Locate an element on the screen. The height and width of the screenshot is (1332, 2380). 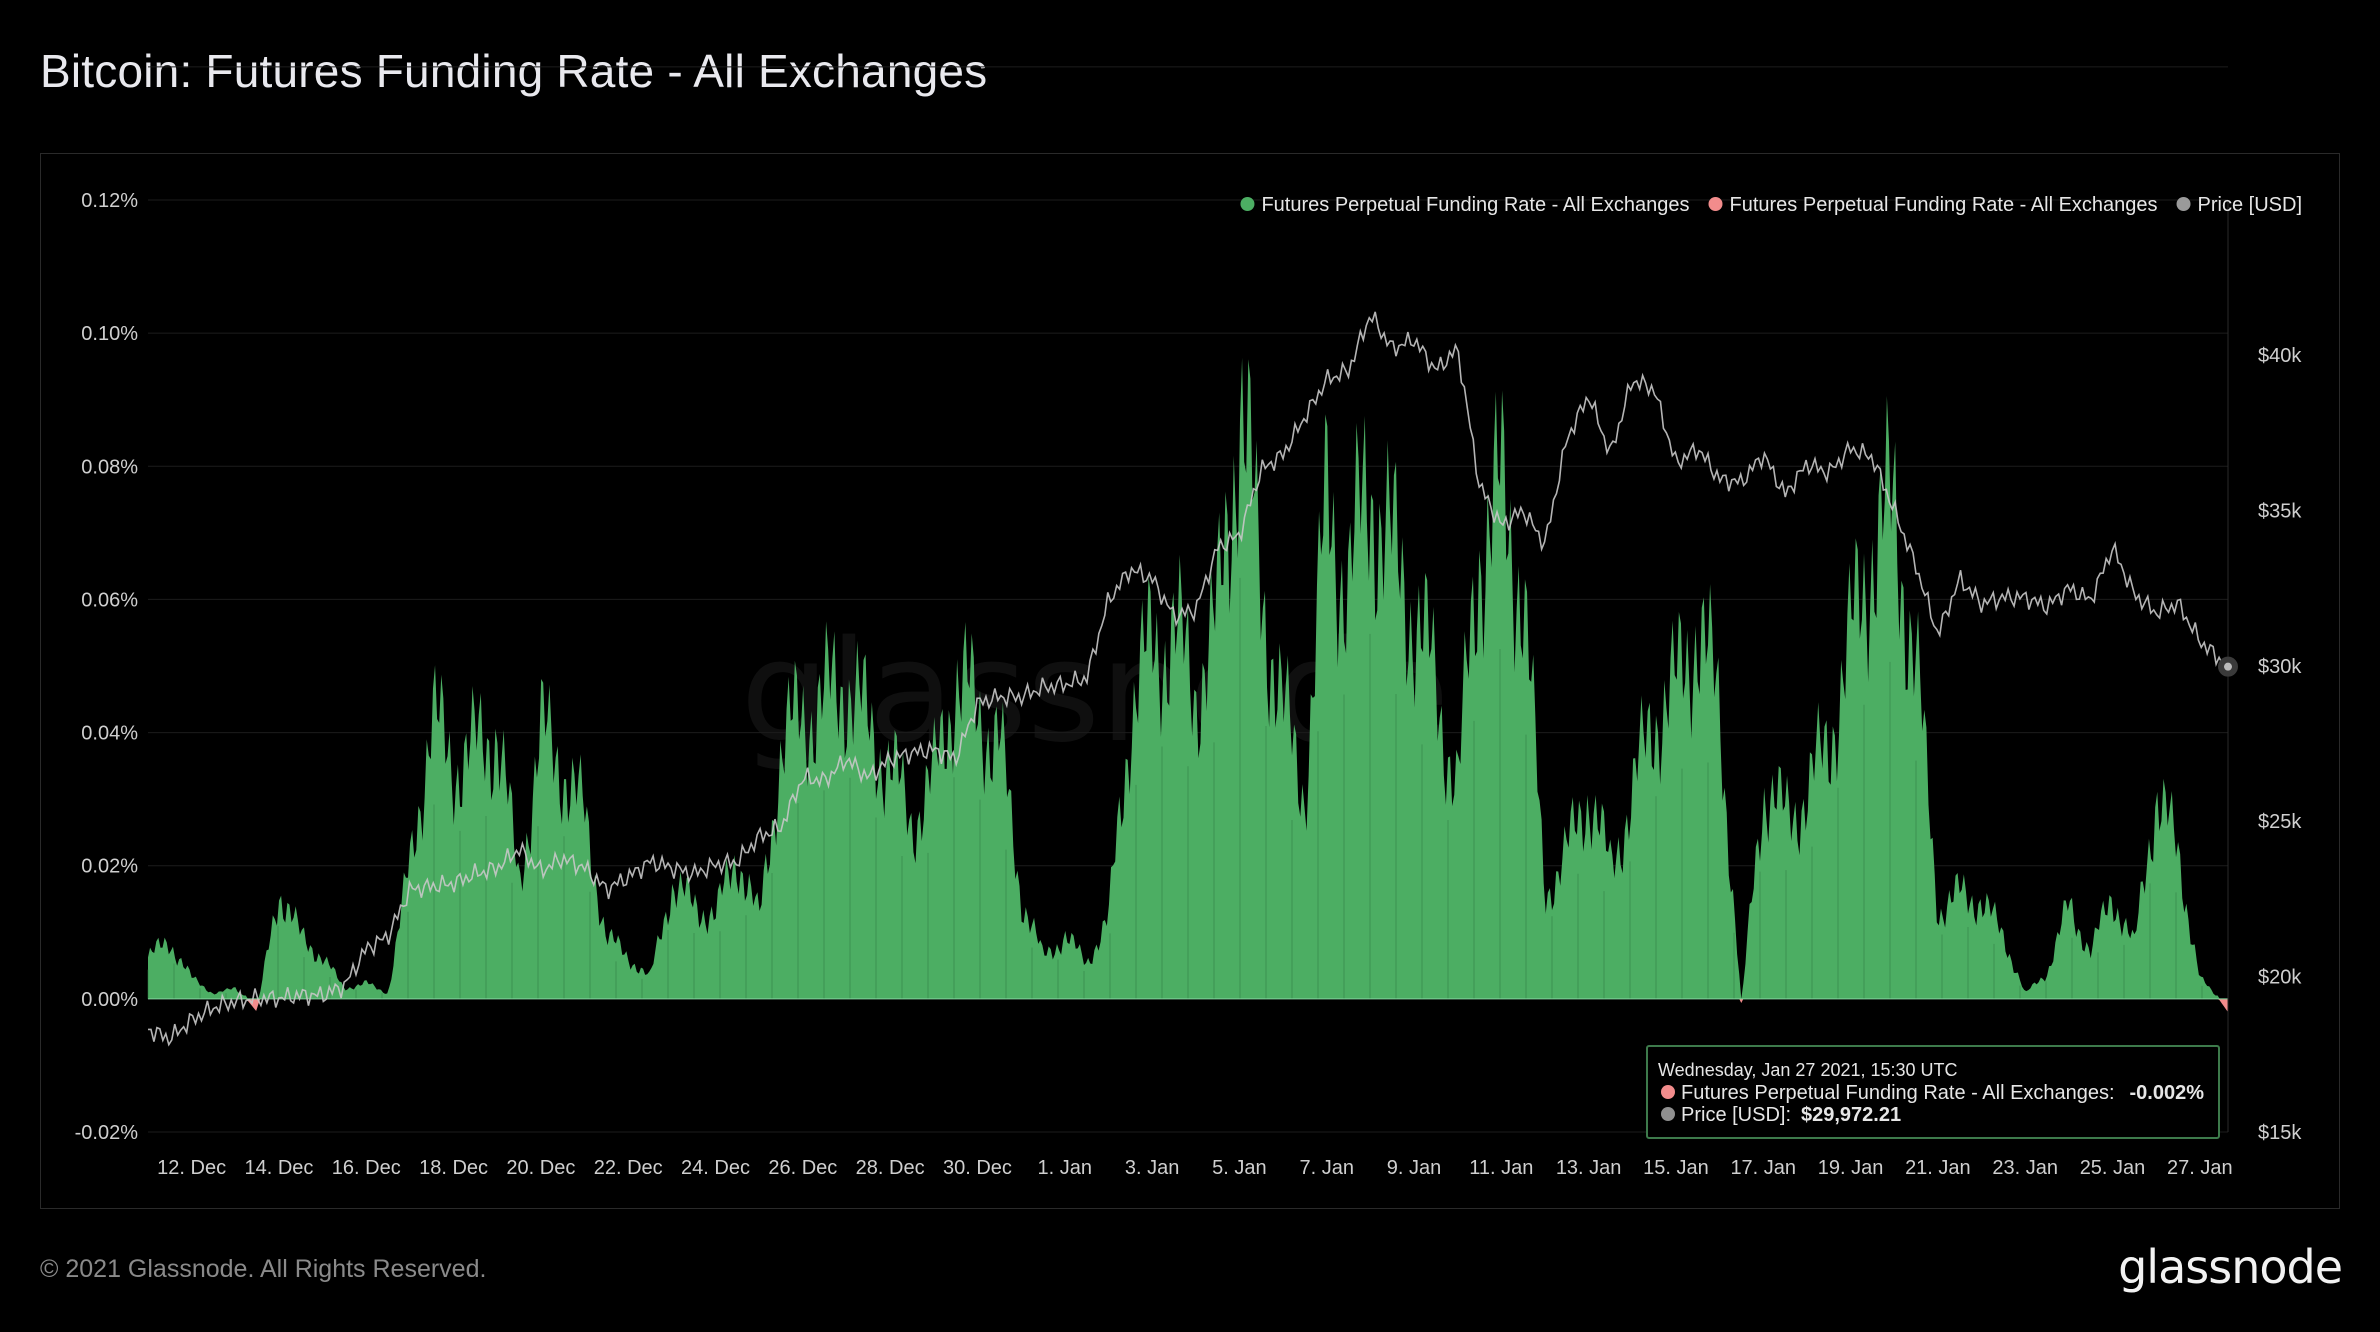
x-tick-label: 22. Dec is located at coordinates (628, 1168).